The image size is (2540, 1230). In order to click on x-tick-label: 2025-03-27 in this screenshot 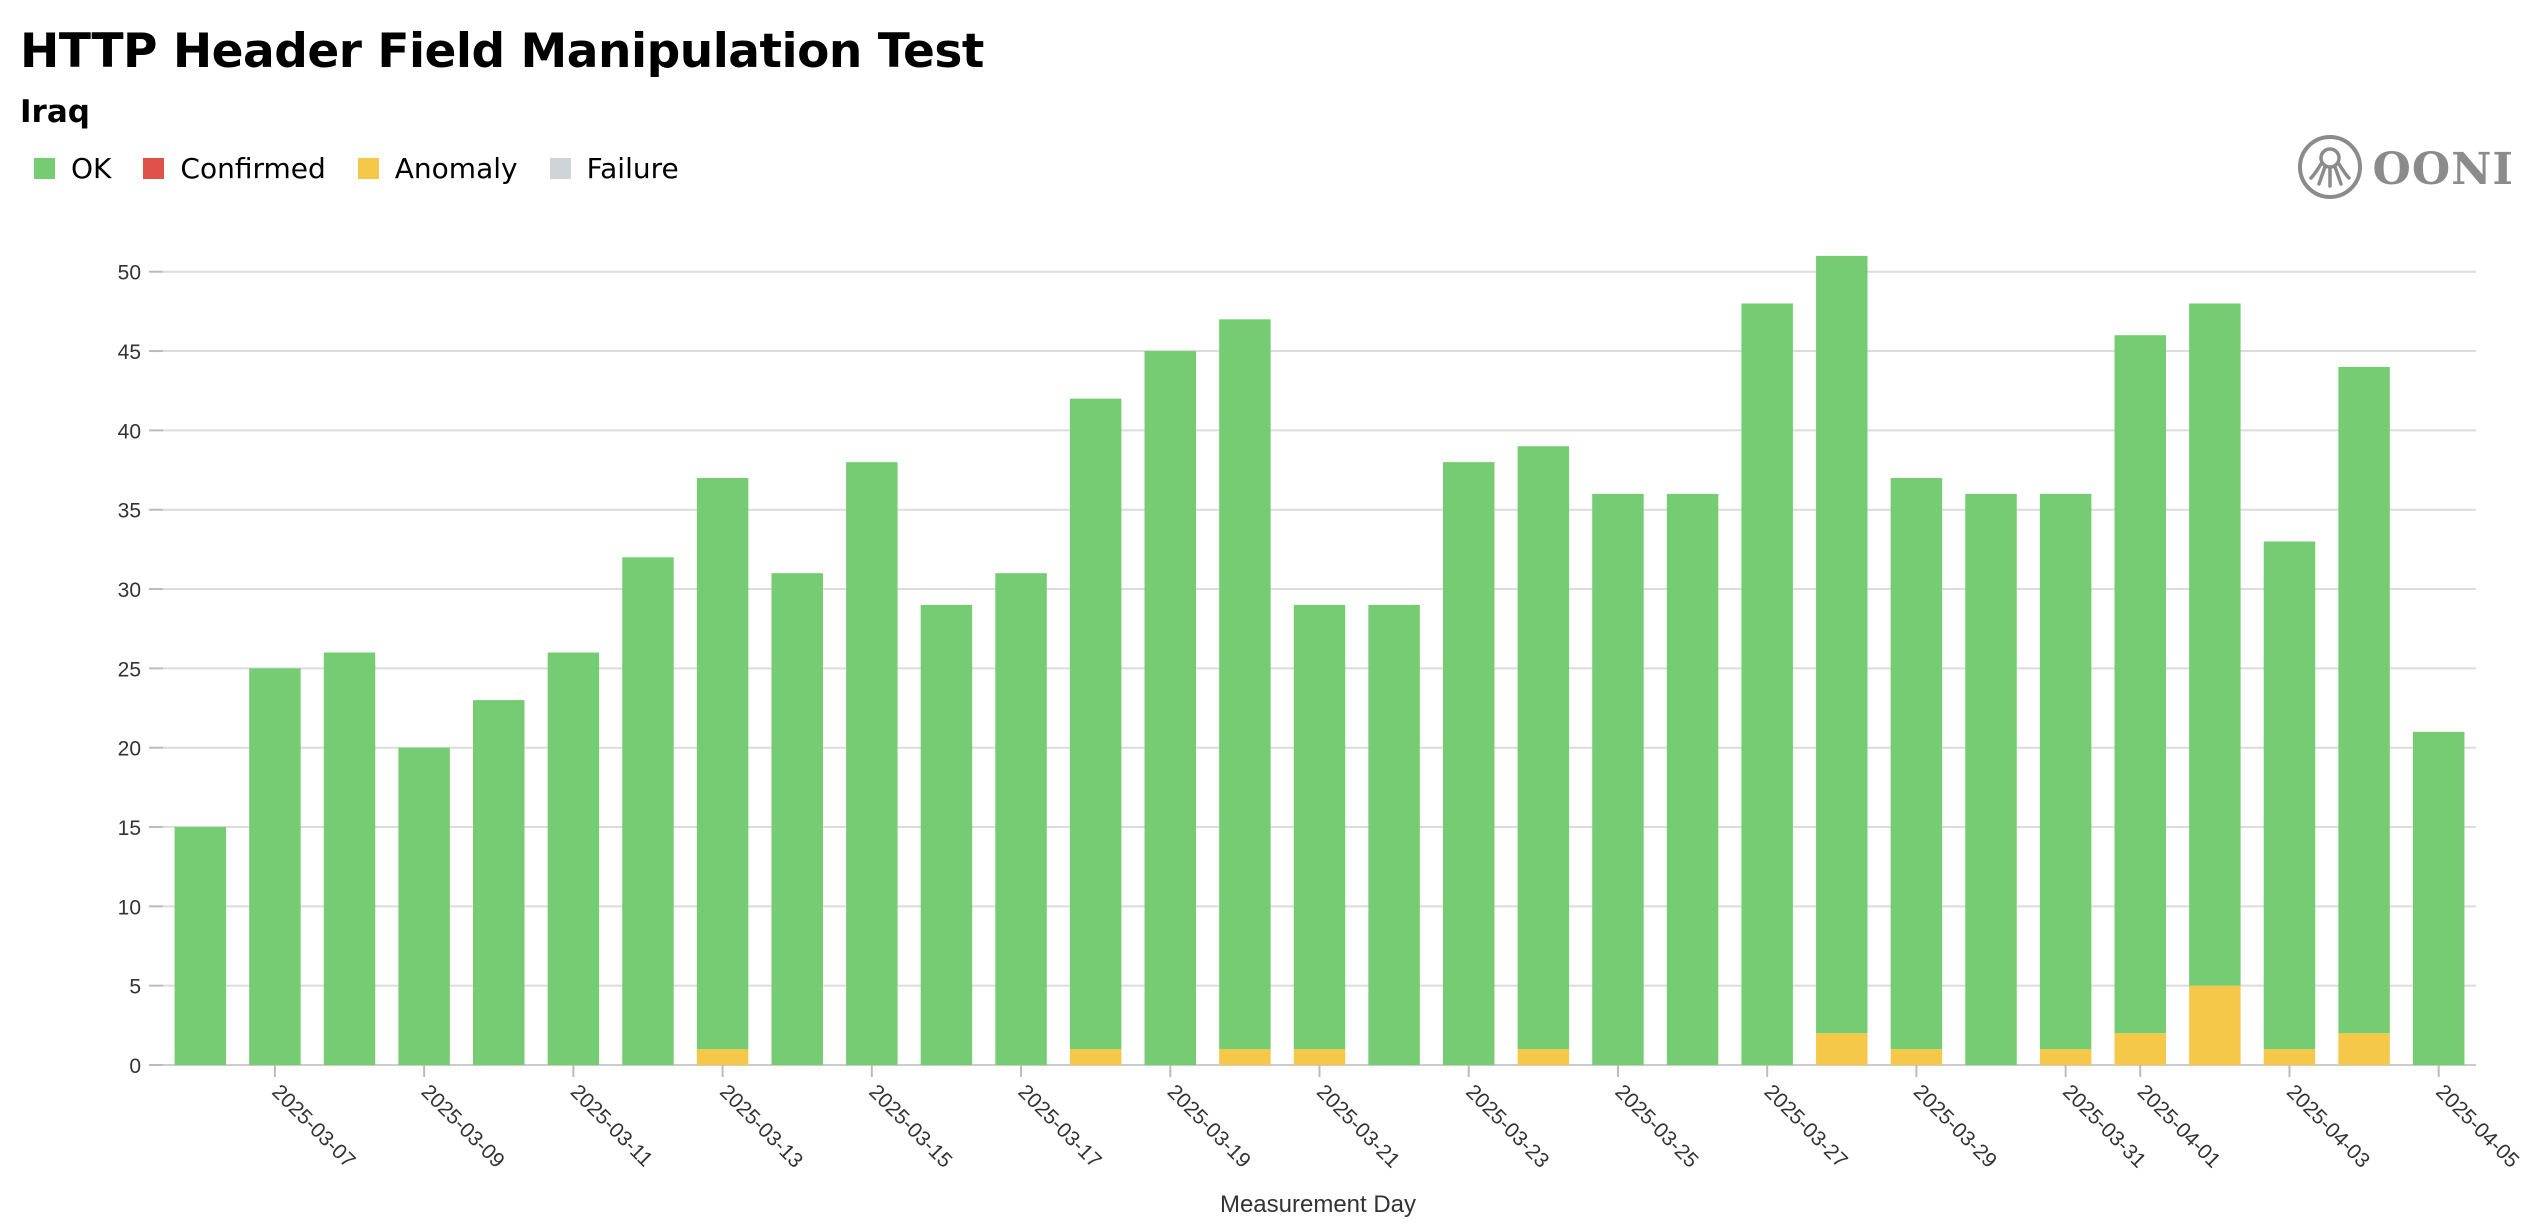, I will do `click(1806, 1126)`.